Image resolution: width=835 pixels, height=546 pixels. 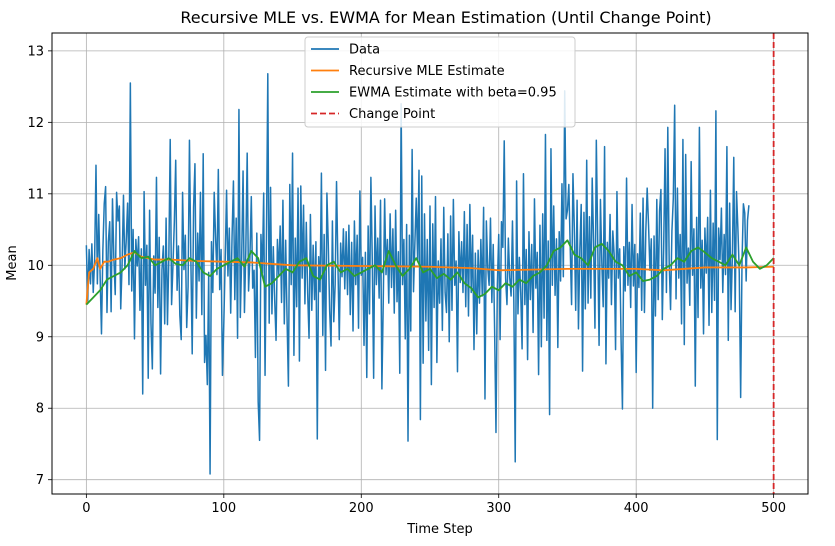 I want to click on y-axis-label: Mean, so click(x=12, y=262).